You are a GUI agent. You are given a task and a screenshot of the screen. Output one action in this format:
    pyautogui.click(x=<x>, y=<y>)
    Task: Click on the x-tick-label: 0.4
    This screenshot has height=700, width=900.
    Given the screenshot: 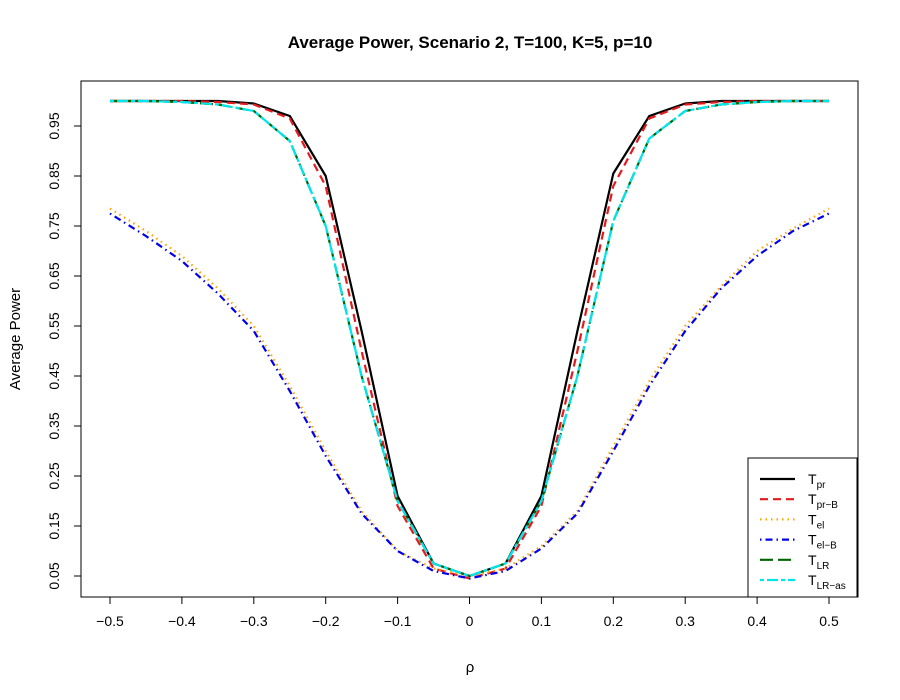 What is the action you would take?
    pyautogui.click(x=757, y=621)
    